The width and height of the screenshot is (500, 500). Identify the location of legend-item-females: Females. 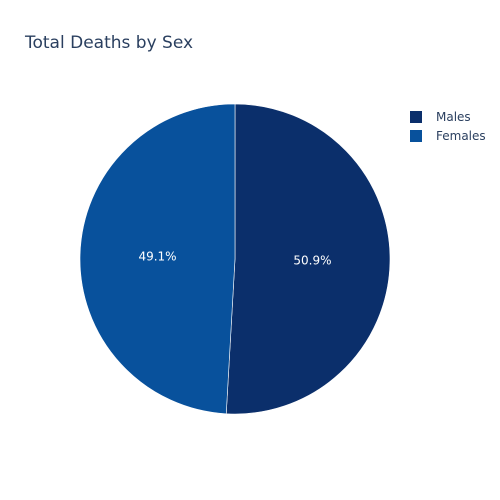
(448, 135).